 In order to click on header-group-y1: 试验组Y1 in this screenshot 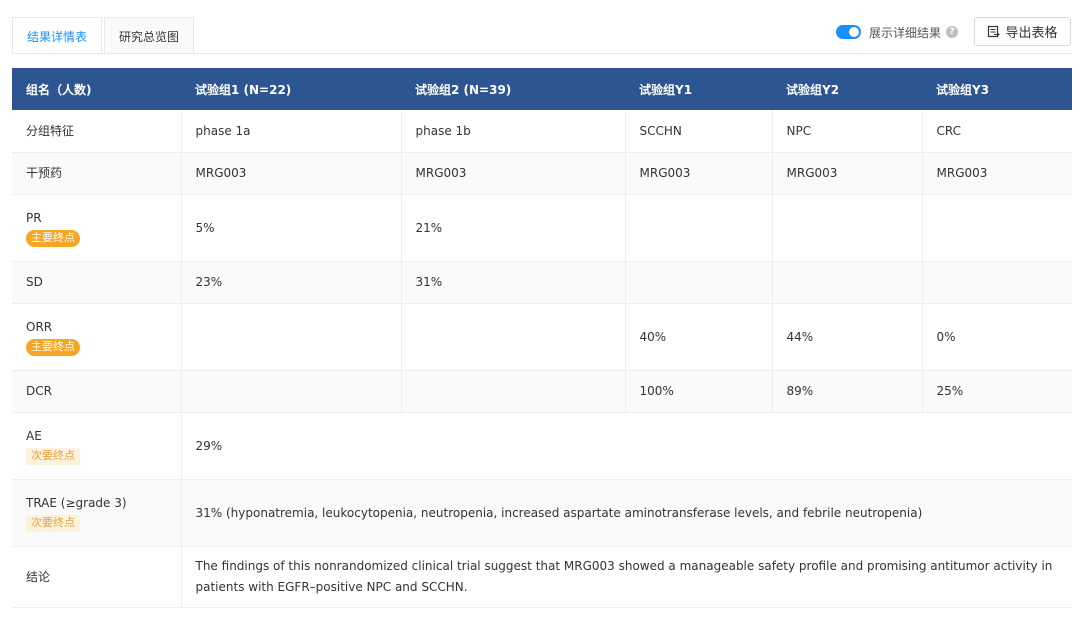, I will do `click(698, 89)`.